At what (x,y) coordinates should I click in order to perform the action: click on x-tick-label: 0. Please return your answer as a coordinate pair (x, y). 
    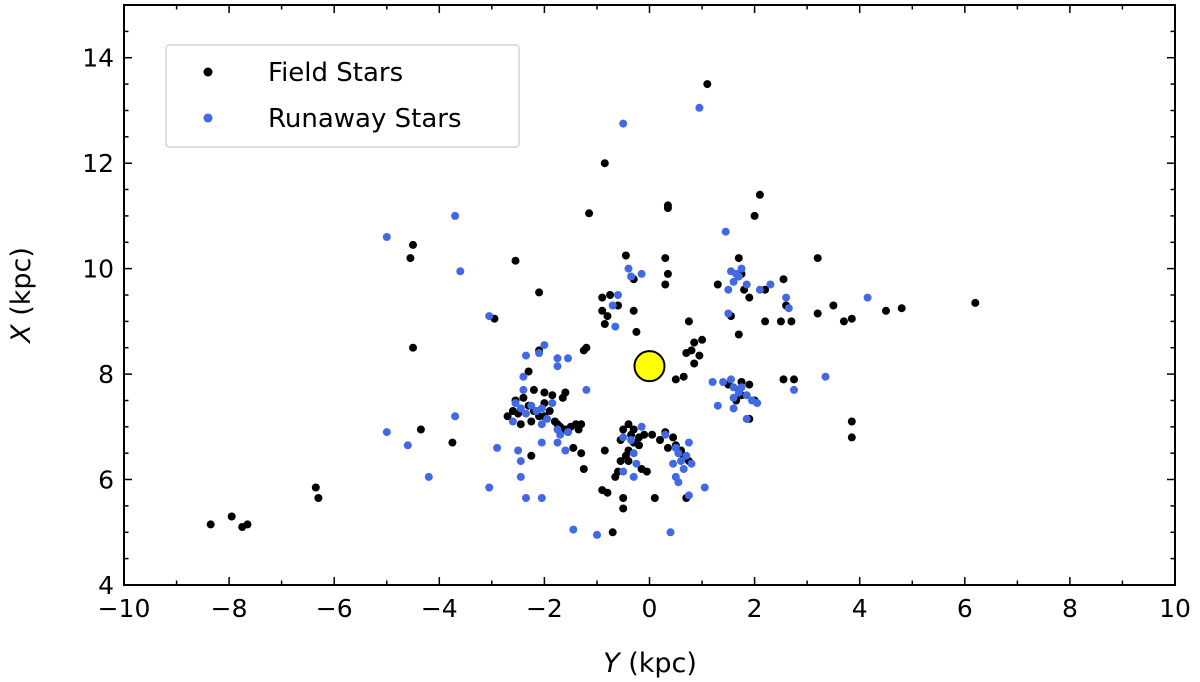
    Looking at the image, I should click on (650, 608).